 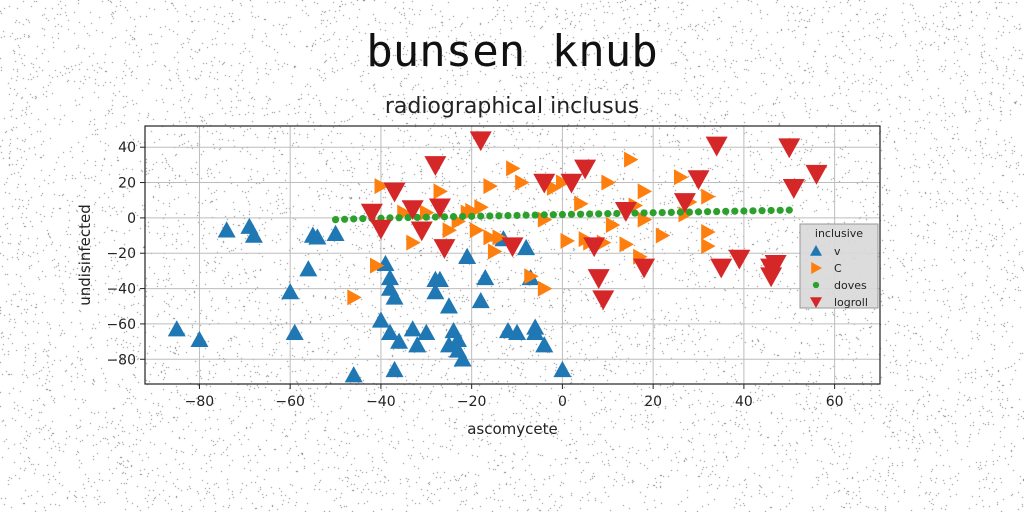 I want to click on x-tick-label: −80, so click(x=200, y=402).